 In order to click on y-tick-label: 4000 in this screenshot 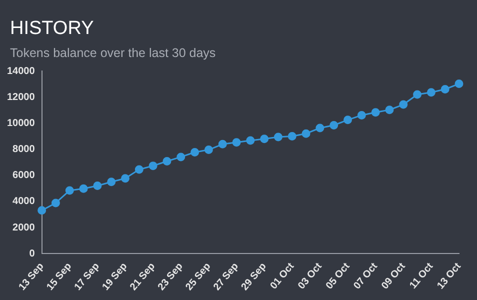, I will do `click(24, 202)`.